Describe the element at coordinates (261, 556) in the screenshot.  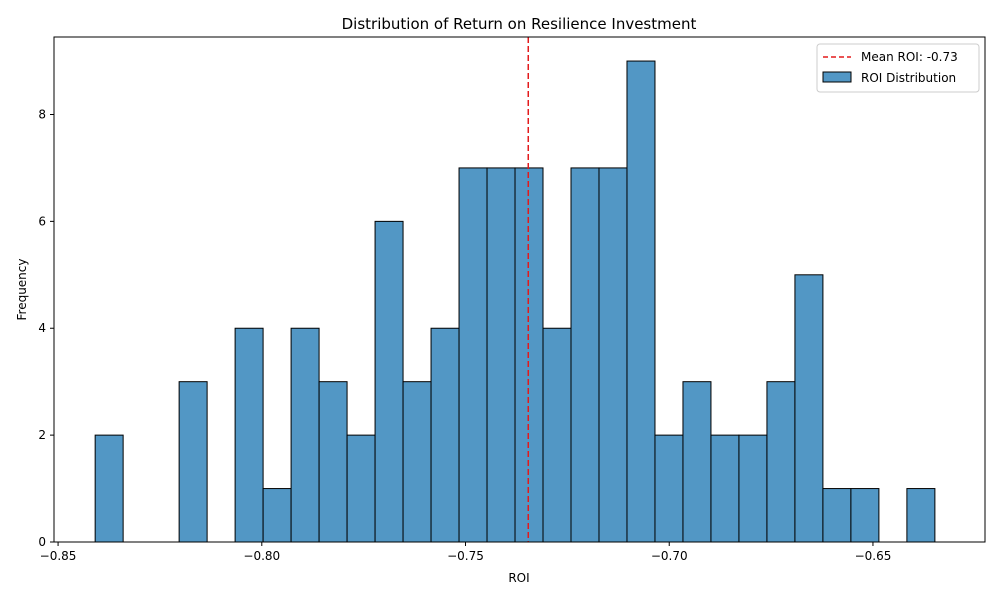
I see `x-tick-label: −0.80` at that location.